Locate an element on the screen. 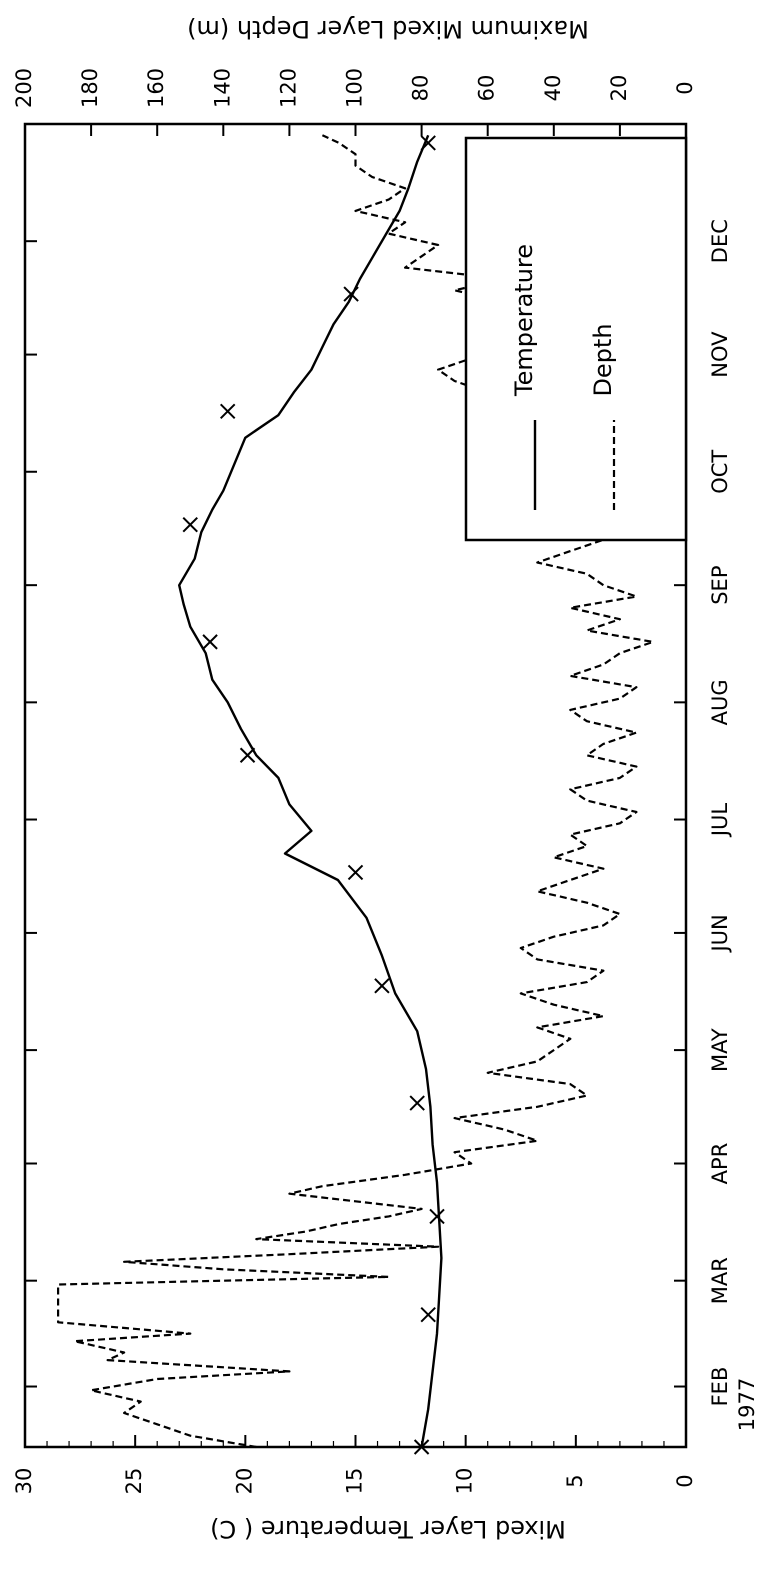  legend-box is located at coordinates (576, 339).